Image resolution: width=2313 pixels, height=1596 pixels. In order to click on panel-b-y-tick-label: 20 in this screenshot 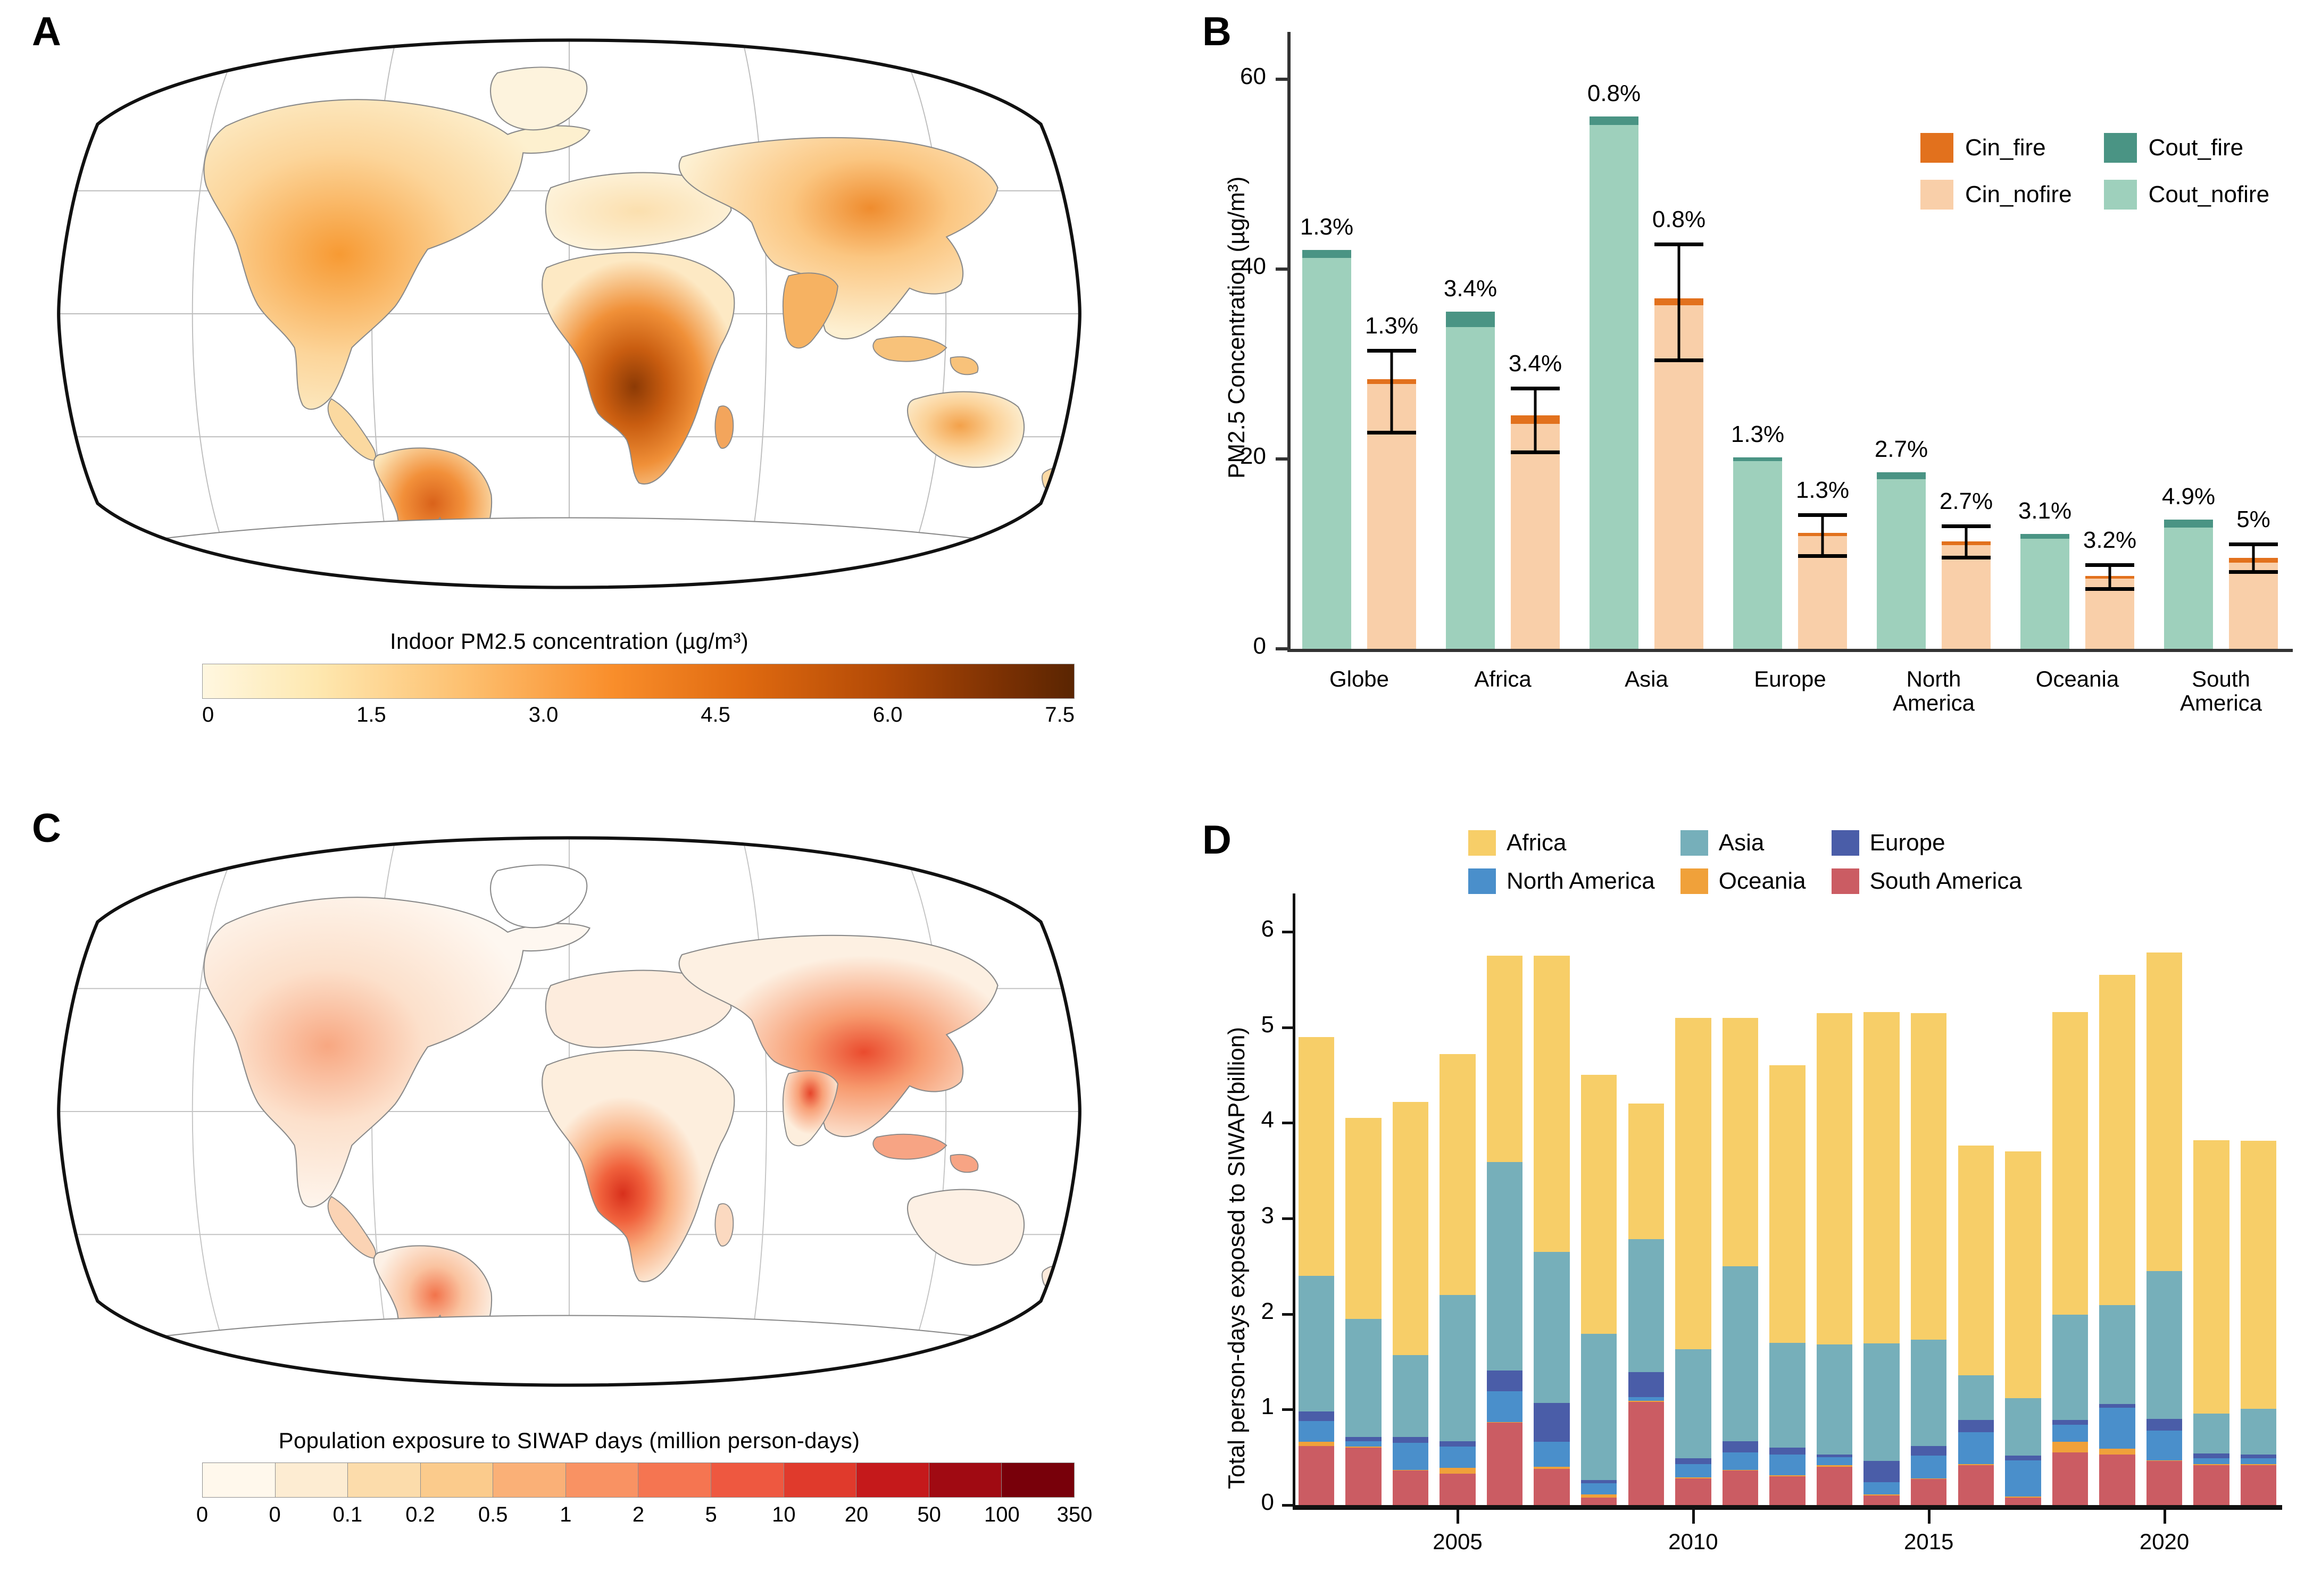, I will do `click(1253, 456)`.